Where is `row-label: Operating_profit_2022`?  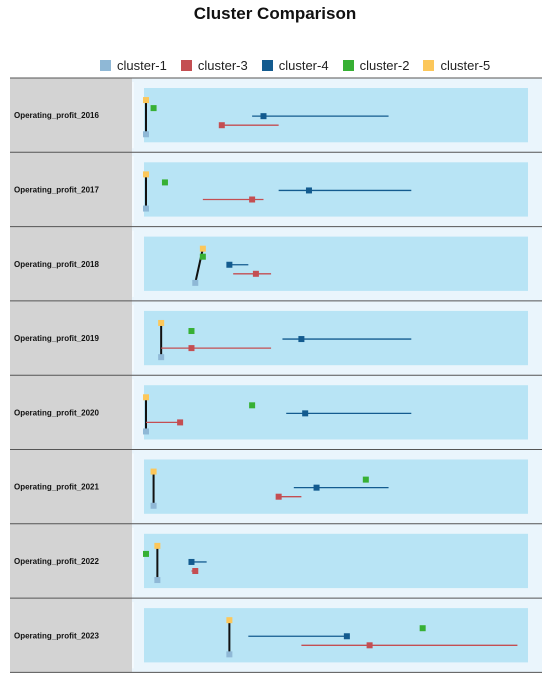 row-label: Operating_profit_2022 is located at coordinates (56, 561).